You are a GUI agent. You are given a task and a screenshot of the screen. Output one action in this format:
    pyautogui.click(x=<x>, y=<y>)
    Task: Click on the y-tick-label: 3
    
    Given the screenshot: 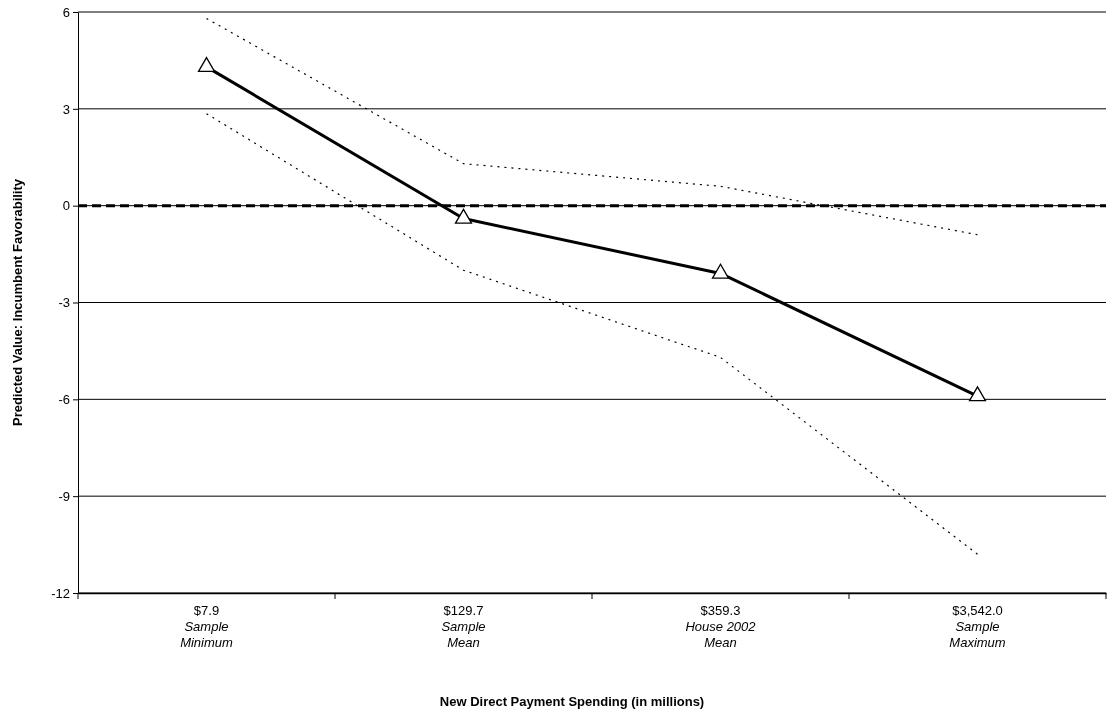 What is the action you would take?
    pyautogui.click(x=66, y=109)
    